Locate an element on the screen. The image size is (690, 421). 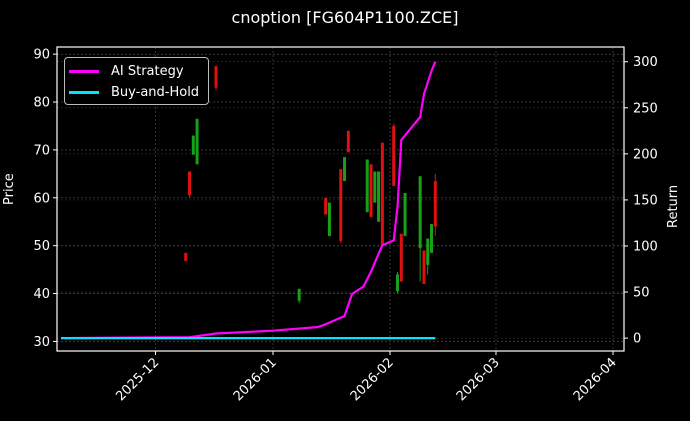
legend-label: AI Strategy is located at coordinates (147, 71).